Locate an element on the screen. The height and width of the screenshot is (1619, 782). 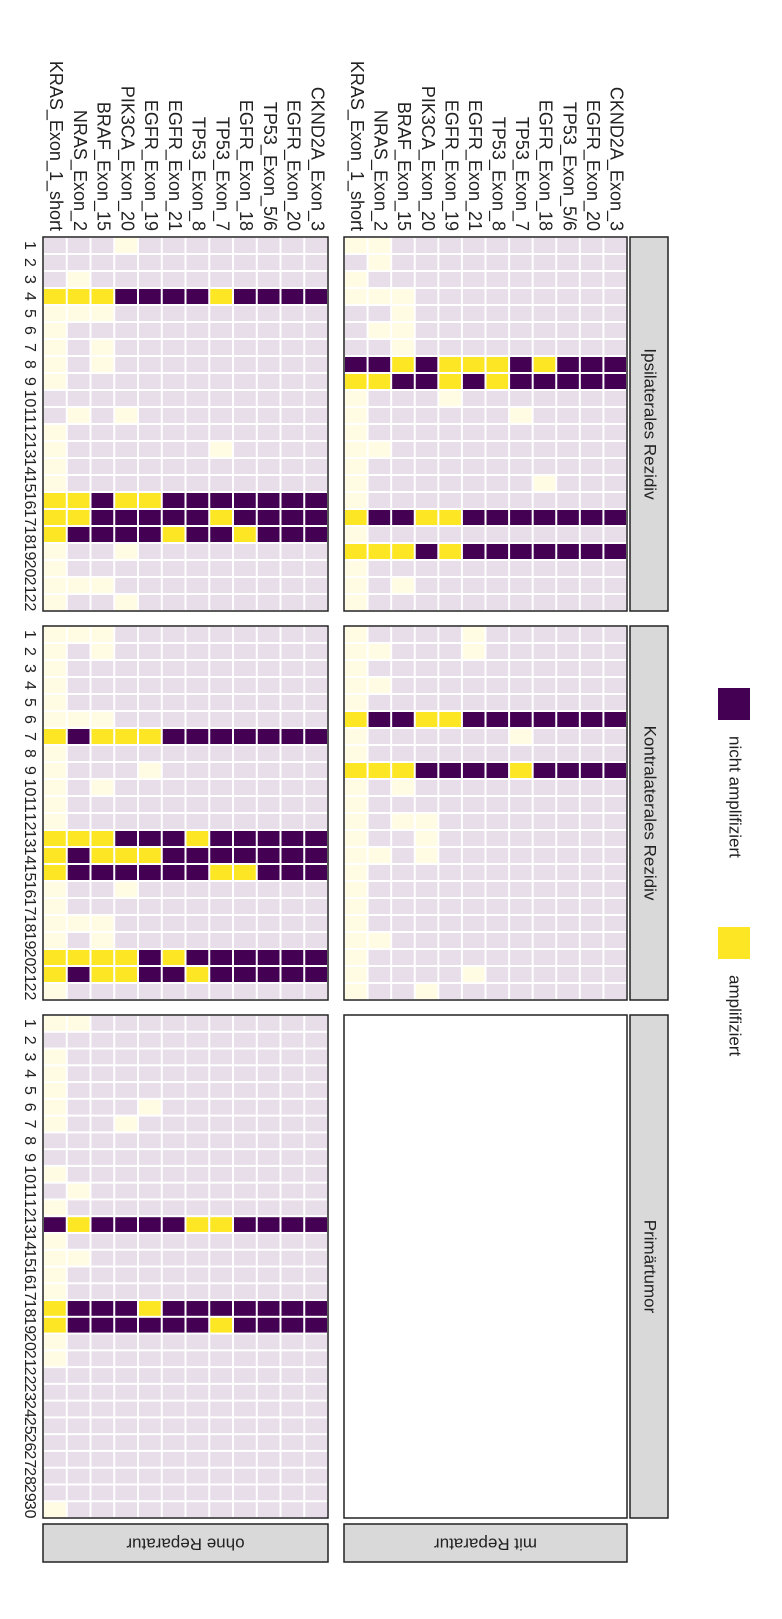
sample-label: 15 is located at coordinates (29, 484).